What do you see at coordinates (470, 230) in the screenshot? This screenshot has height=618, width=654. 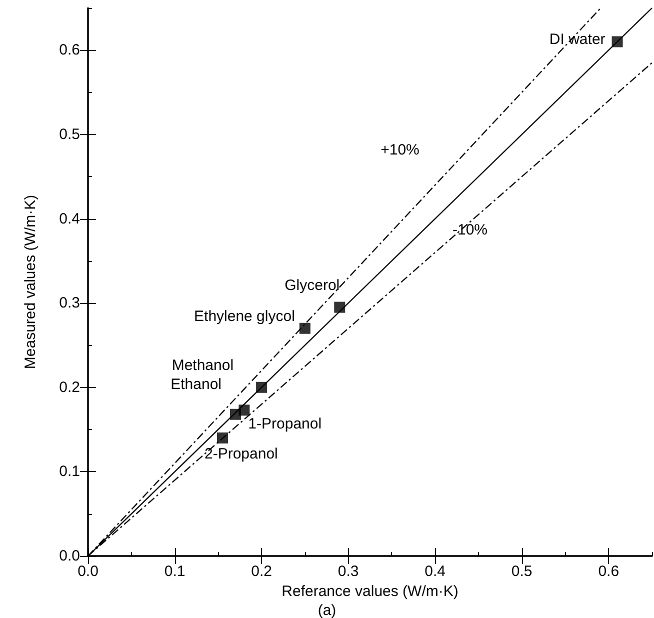 I see `annotation: -10%` at bounding box center [470, 230].